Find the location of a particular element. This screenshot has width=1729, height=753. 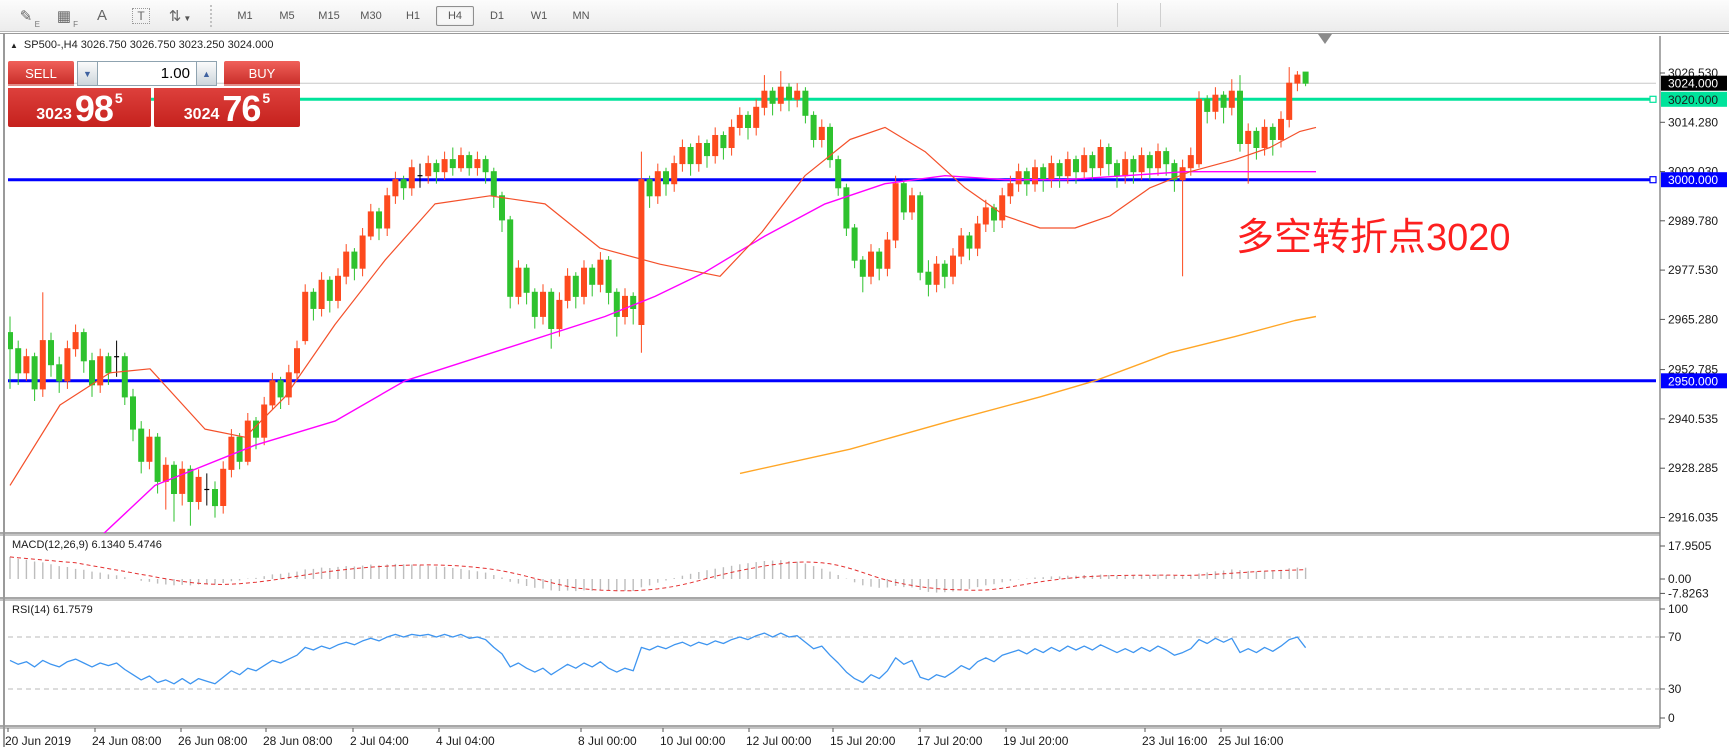

sell-price-integer: 3023 is located at coordinates (54, 114).